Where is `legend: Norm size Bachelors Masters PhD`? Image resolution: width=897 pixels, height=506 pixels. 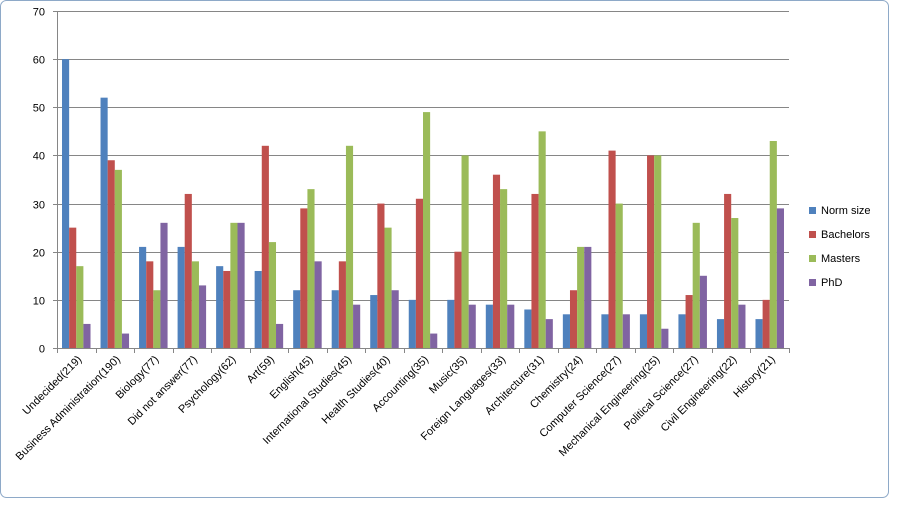 legend: Norm size Bachelors Masters PhD is located at coordinates (840, 247).